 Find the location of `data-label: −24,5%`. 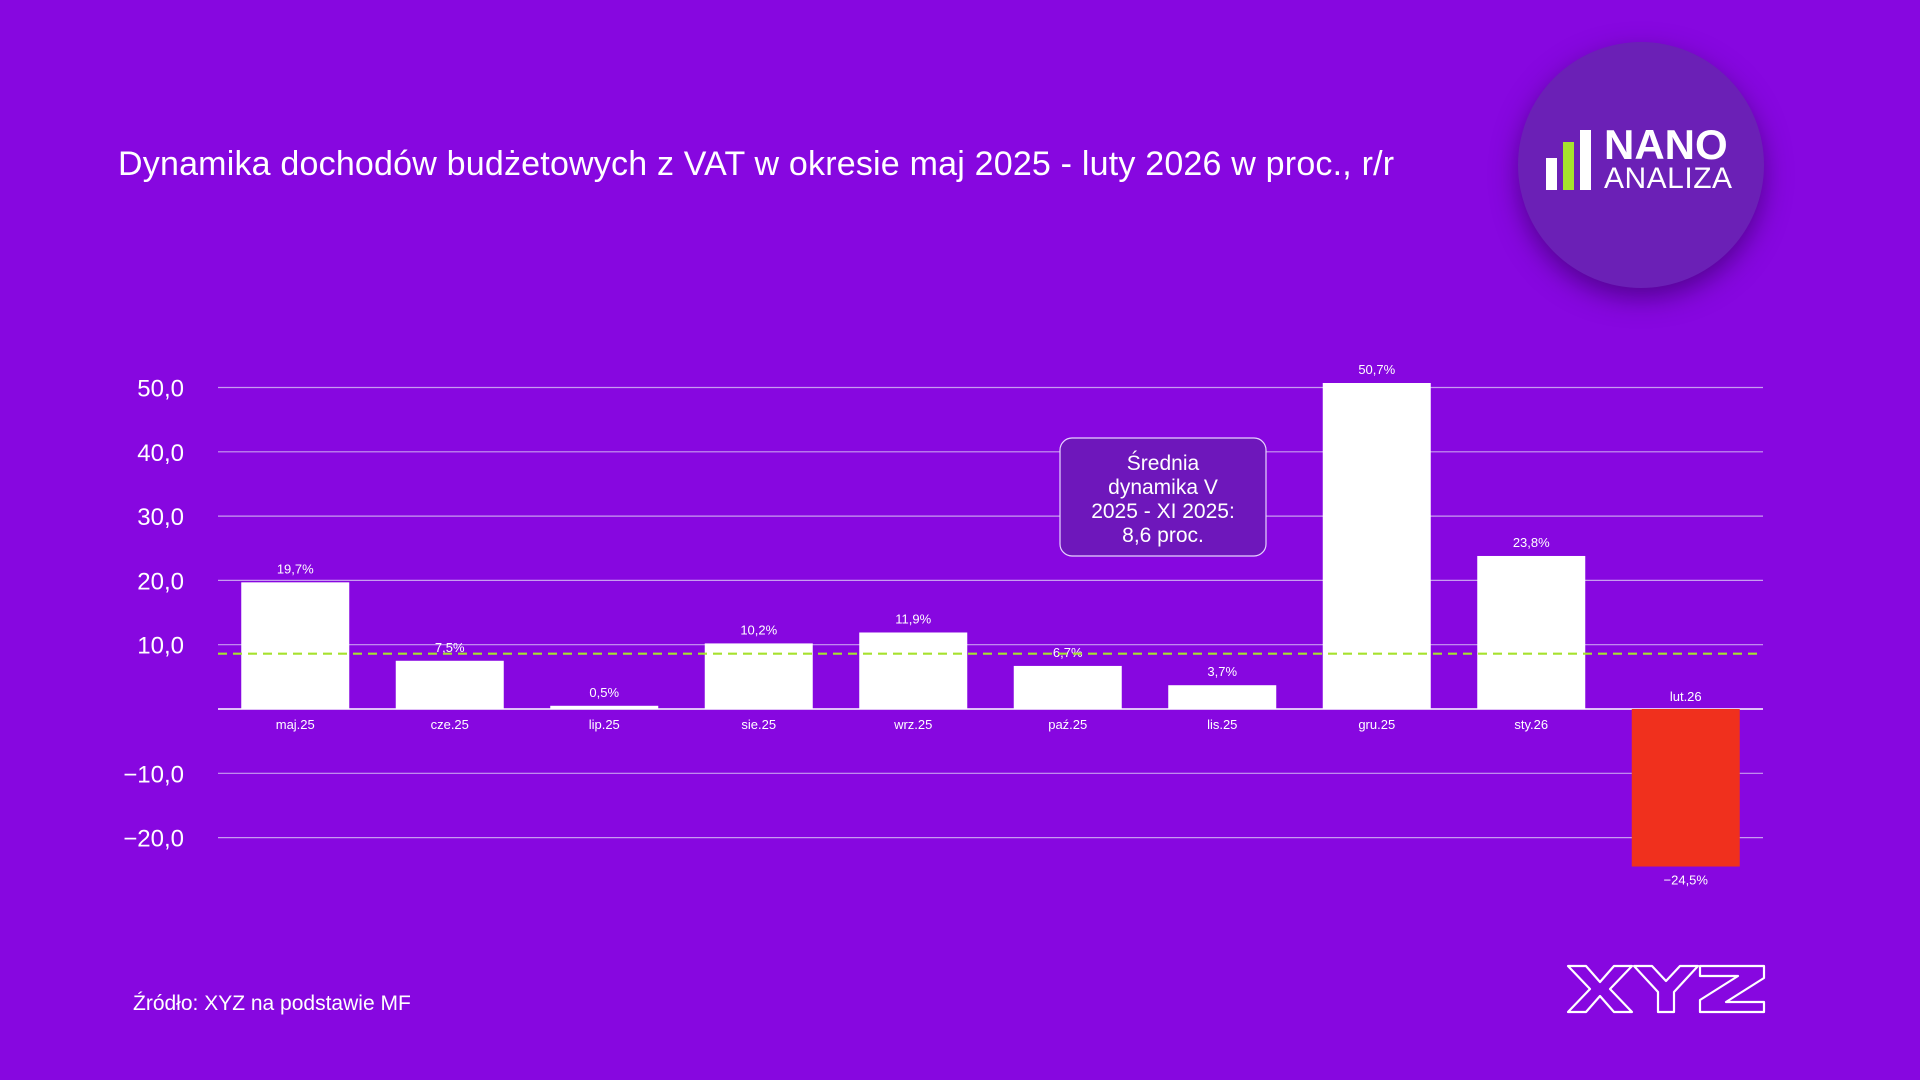

data-label: −24,5% is located at coordinates (1686, 880).